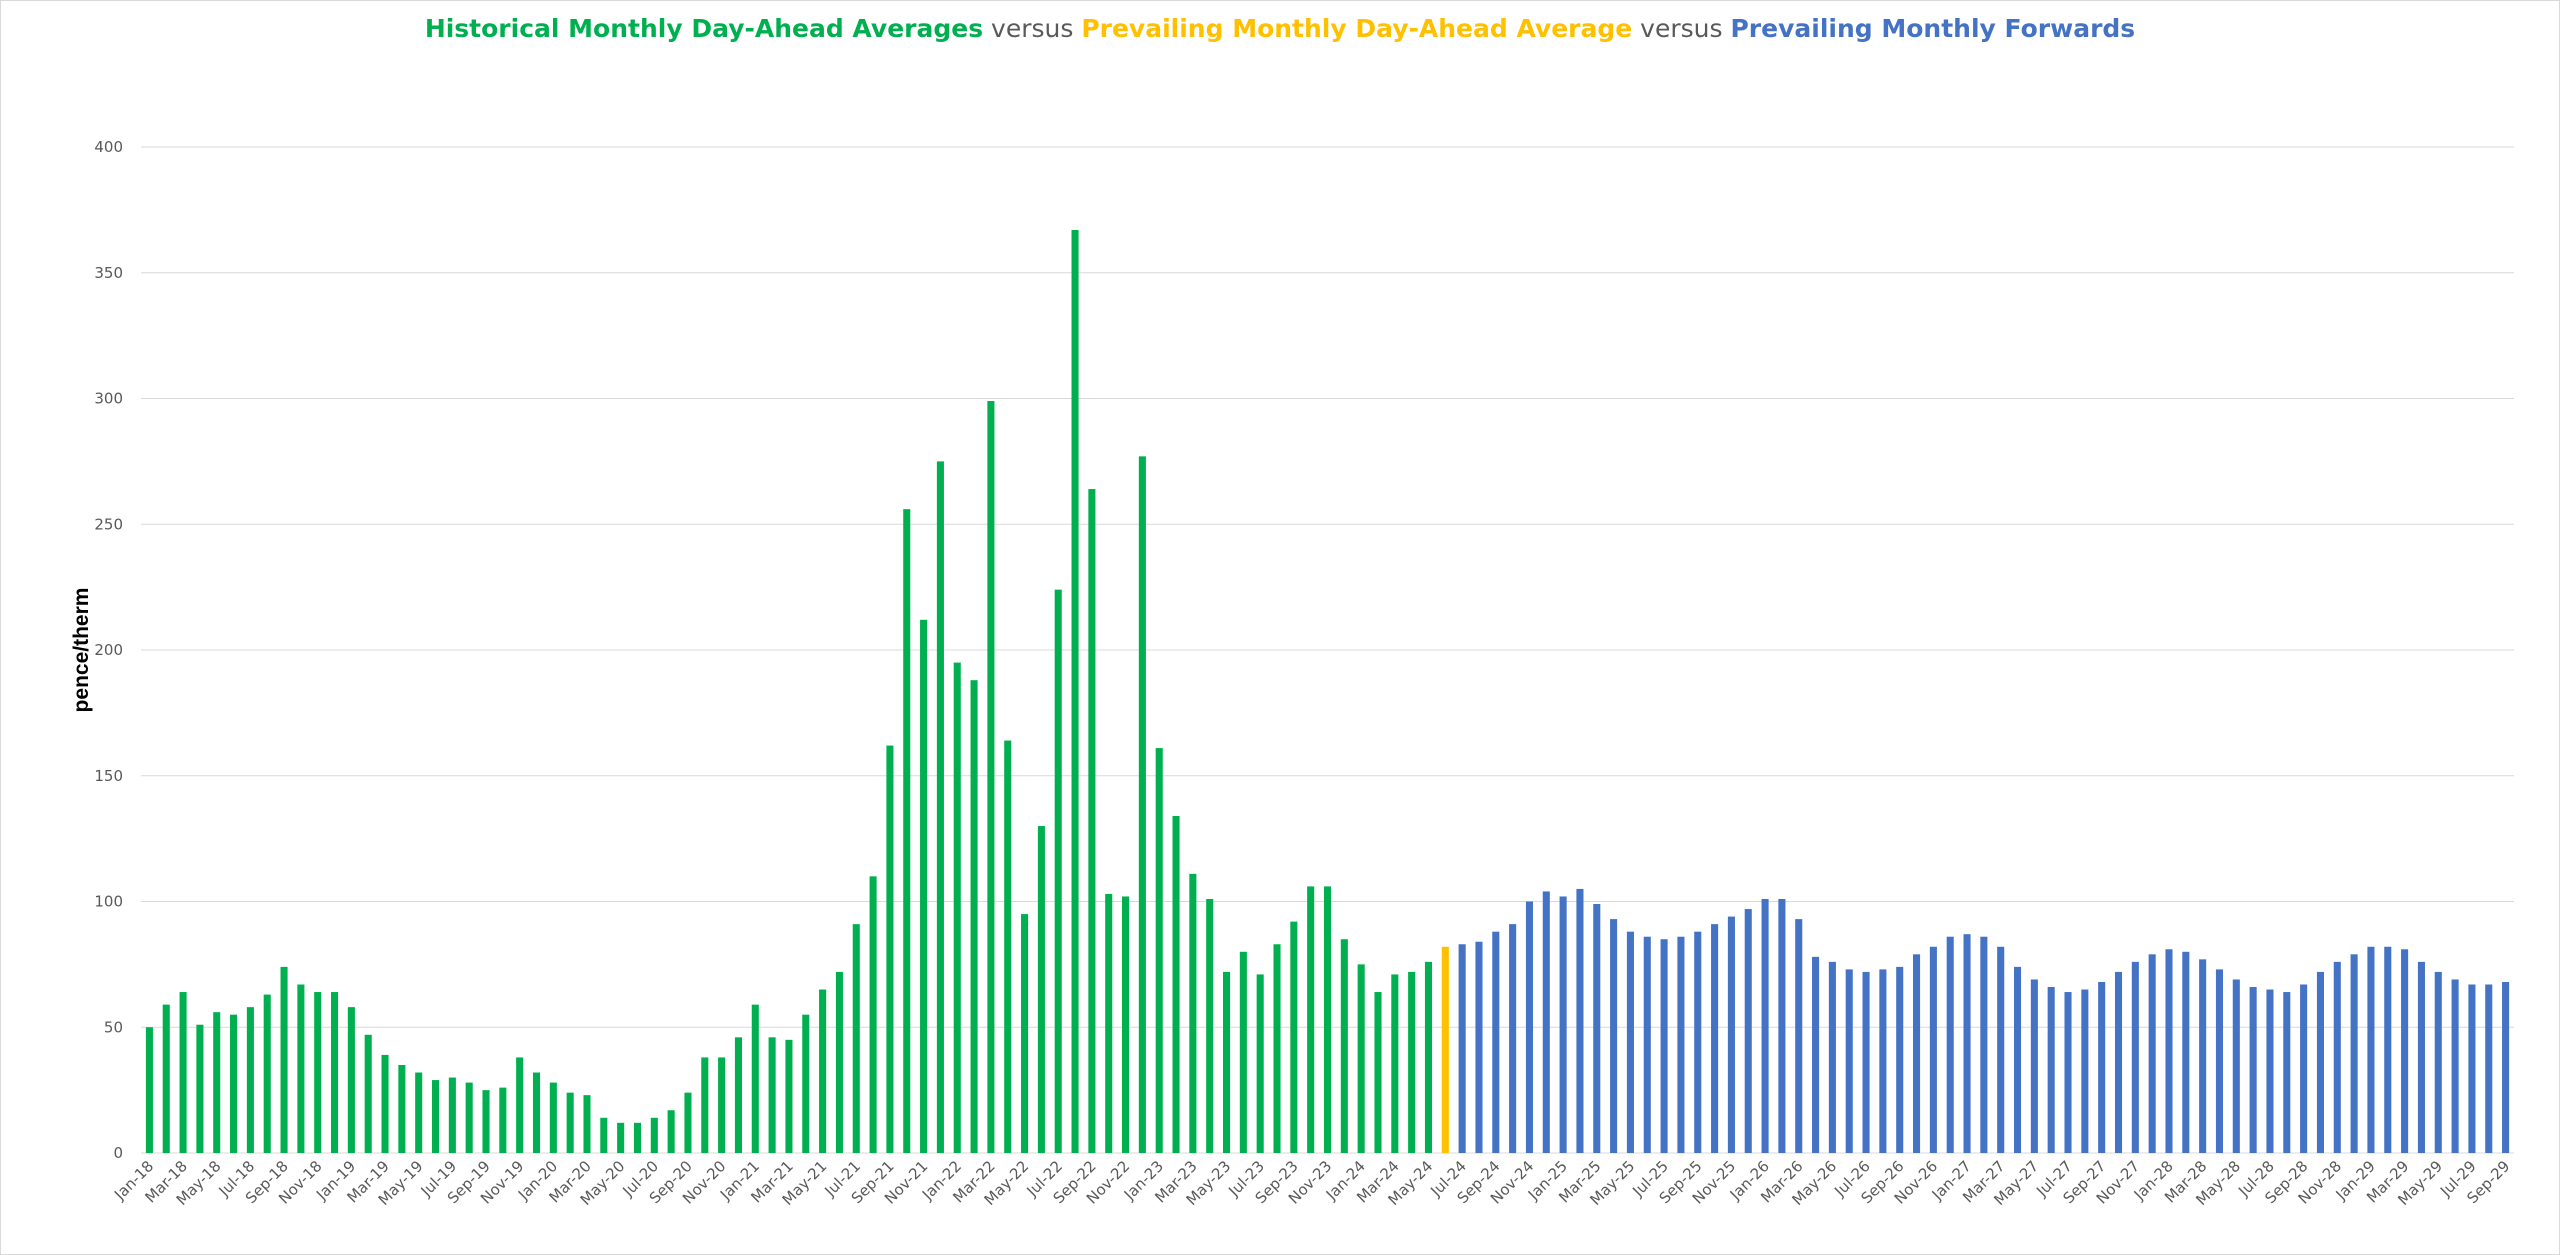 Image resolution: width=2560 pixels, height=1255 pixels. I want to click on y-tick-label: 150, so click(108, 776).